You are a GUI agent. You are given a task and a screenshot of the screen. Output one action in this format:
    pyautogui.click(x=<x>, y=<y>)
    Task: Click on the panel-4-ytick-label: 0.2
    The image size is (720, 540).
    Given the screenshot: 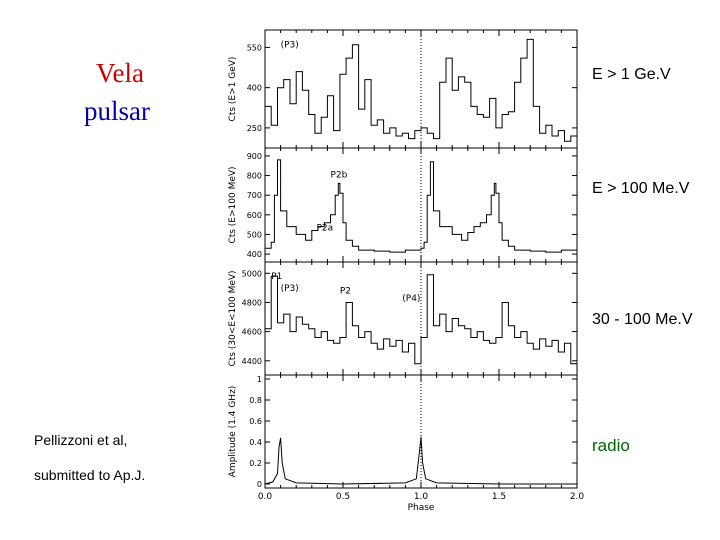 What is the action you would take?
    pyautogui.click(x=255, y=463)
    